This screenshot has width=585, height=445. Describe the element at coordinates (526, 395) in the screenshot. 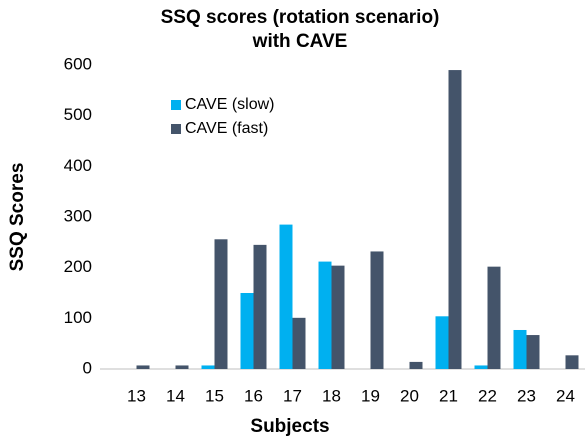

I see `x-tick-label: 23` at that location.